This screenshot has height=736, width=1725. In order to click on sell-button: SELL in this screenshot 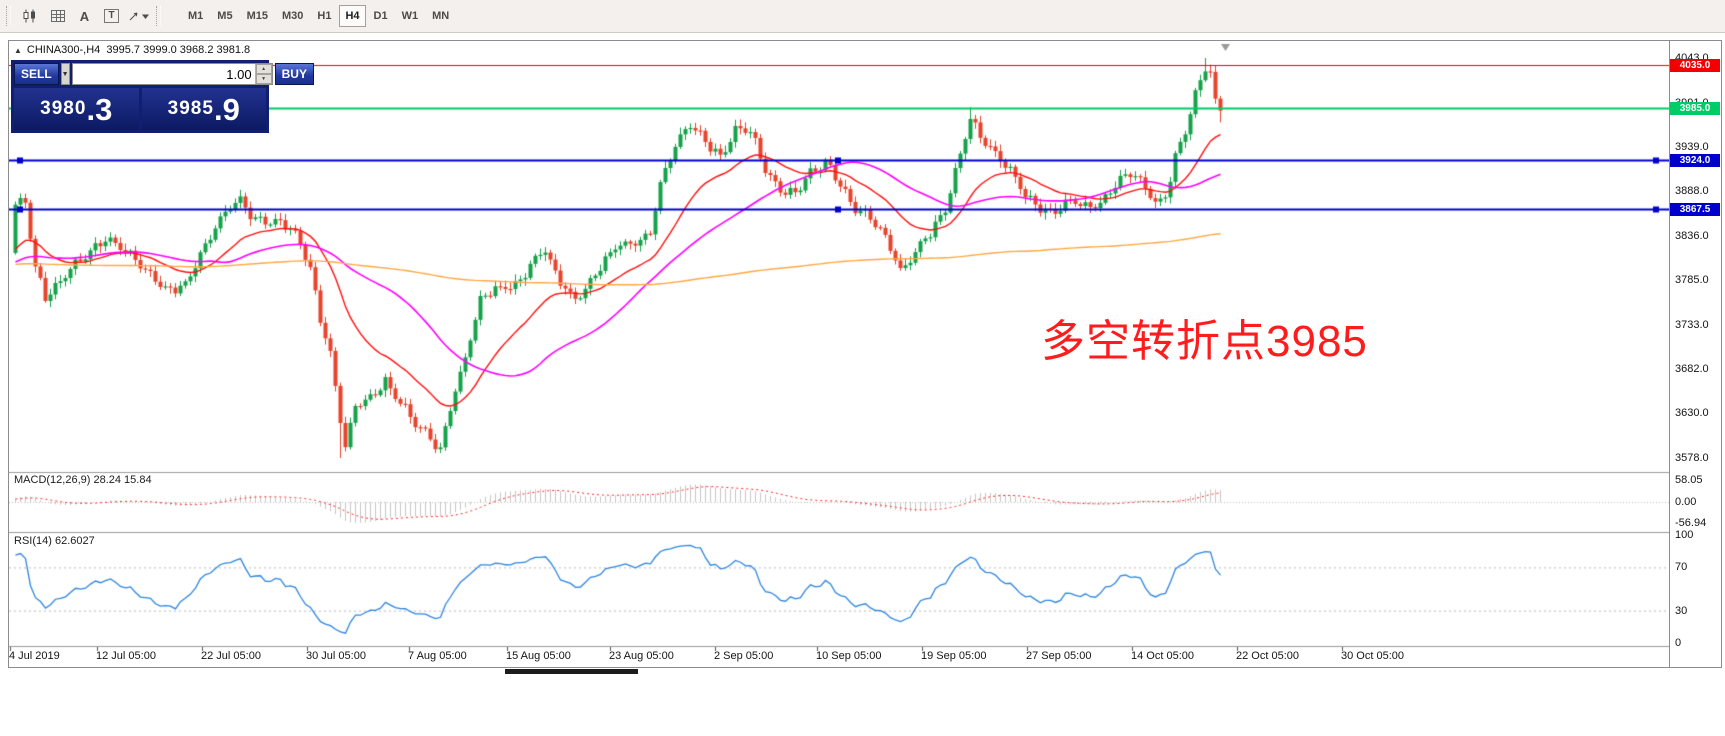, I will do `click(36, 74)`.